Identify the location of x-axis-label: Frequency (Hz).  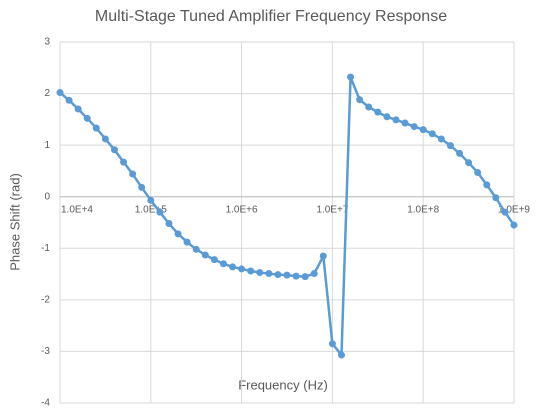
(283, 384).